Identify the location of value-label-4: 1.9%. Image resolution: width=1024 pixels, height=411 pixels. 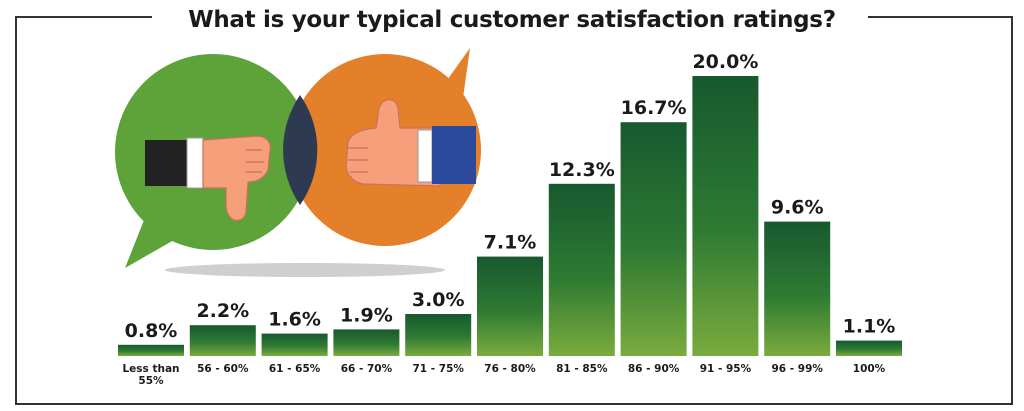
(366, 315).